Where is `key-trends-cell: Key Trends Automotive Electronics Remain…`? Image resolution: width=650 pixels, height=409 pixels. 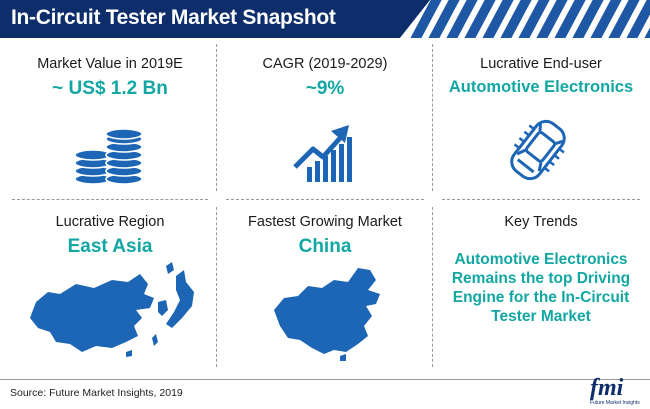 key-trends-cell: Key Trends Automotive Electronics Remain… is located at coordinates (541, 270).